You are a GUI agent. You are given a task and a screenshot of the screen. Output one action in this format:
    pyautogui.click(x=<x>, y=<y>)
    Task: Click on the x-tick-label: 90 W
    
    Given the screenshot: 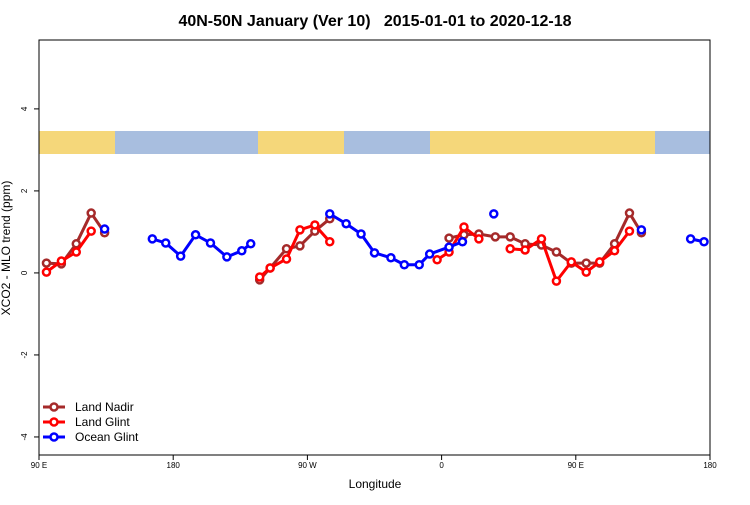 What is the action you would take?
    pyautogui.click(x=307, y=465)
    